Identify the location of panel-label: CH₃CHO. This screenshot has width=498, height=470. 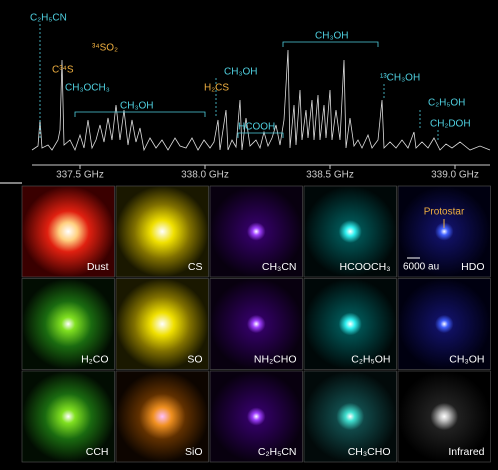
(369, 452).